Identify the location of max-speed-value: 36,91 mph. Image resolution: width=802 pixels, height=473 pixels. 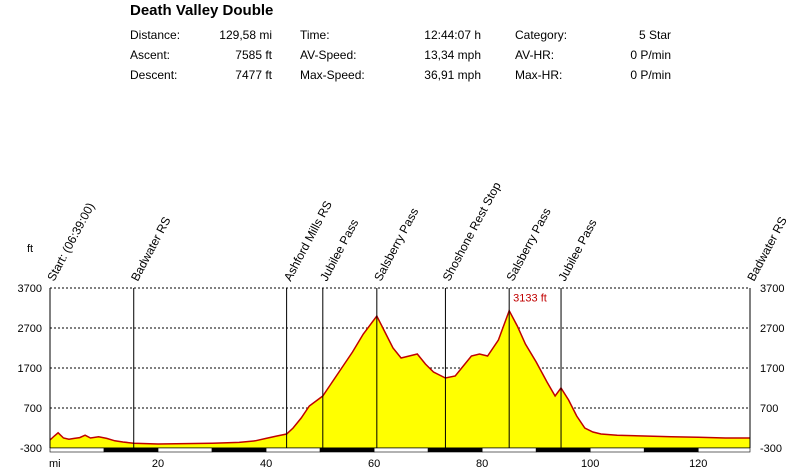
(452, 75).